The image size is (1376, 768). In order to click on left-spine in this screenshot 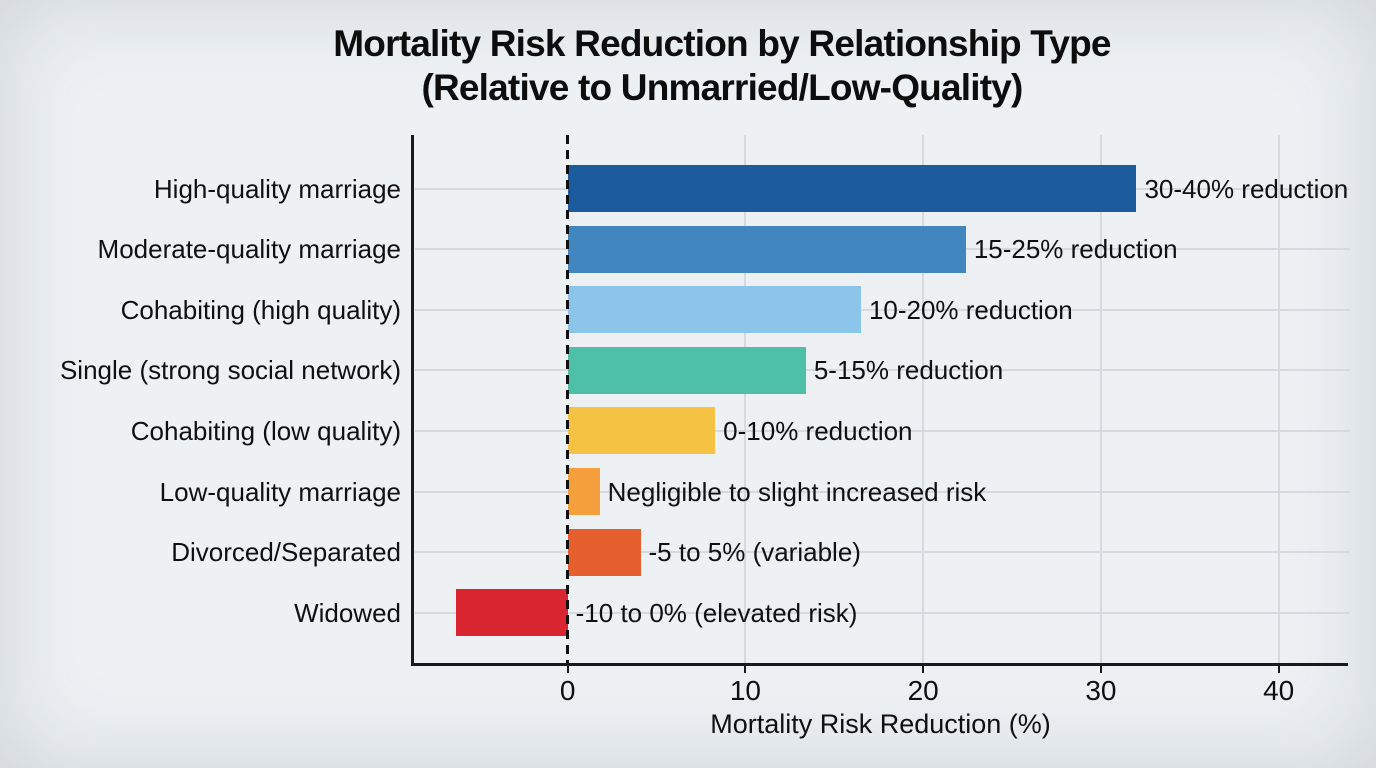, I will do `click(412, 400)`.